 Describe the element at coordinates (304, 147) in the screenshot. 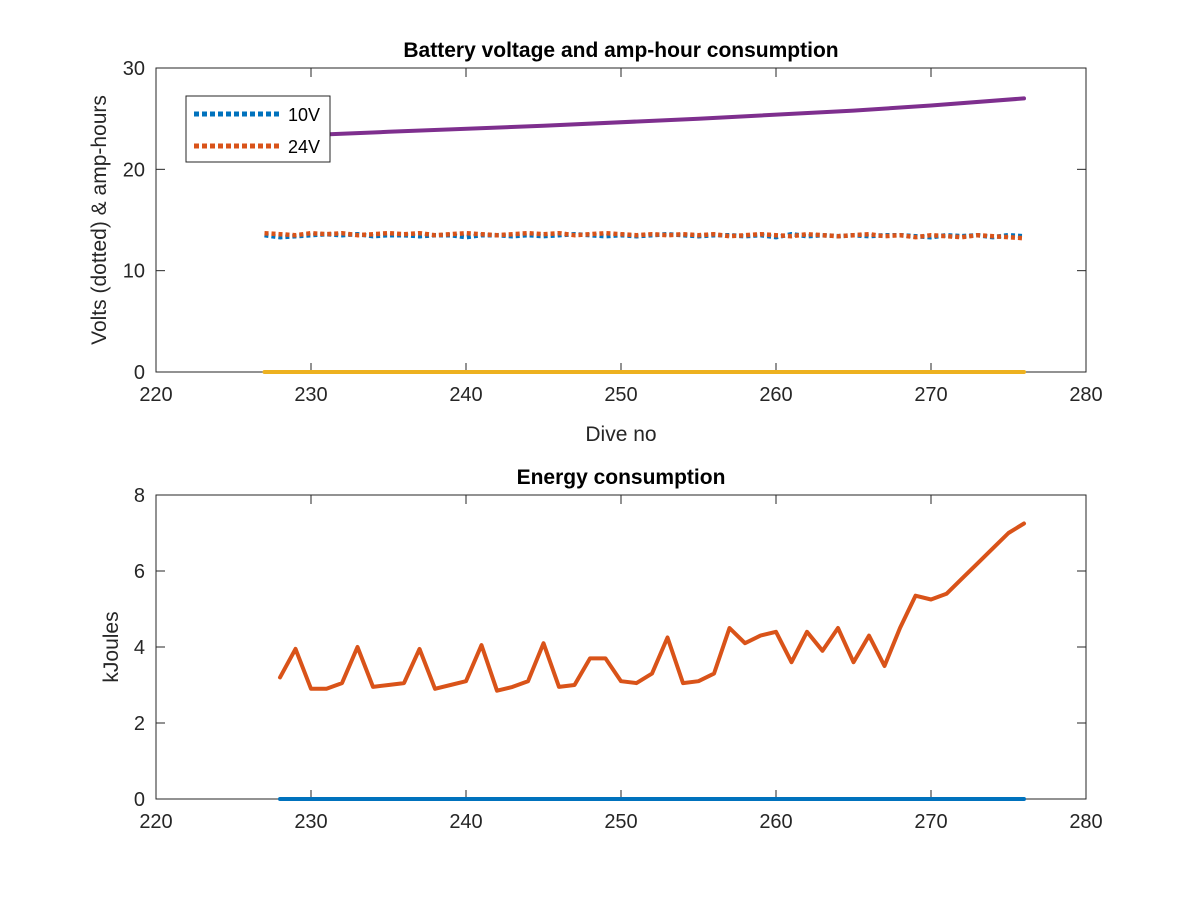

I see `legend-label-24v: 24V` at that location.